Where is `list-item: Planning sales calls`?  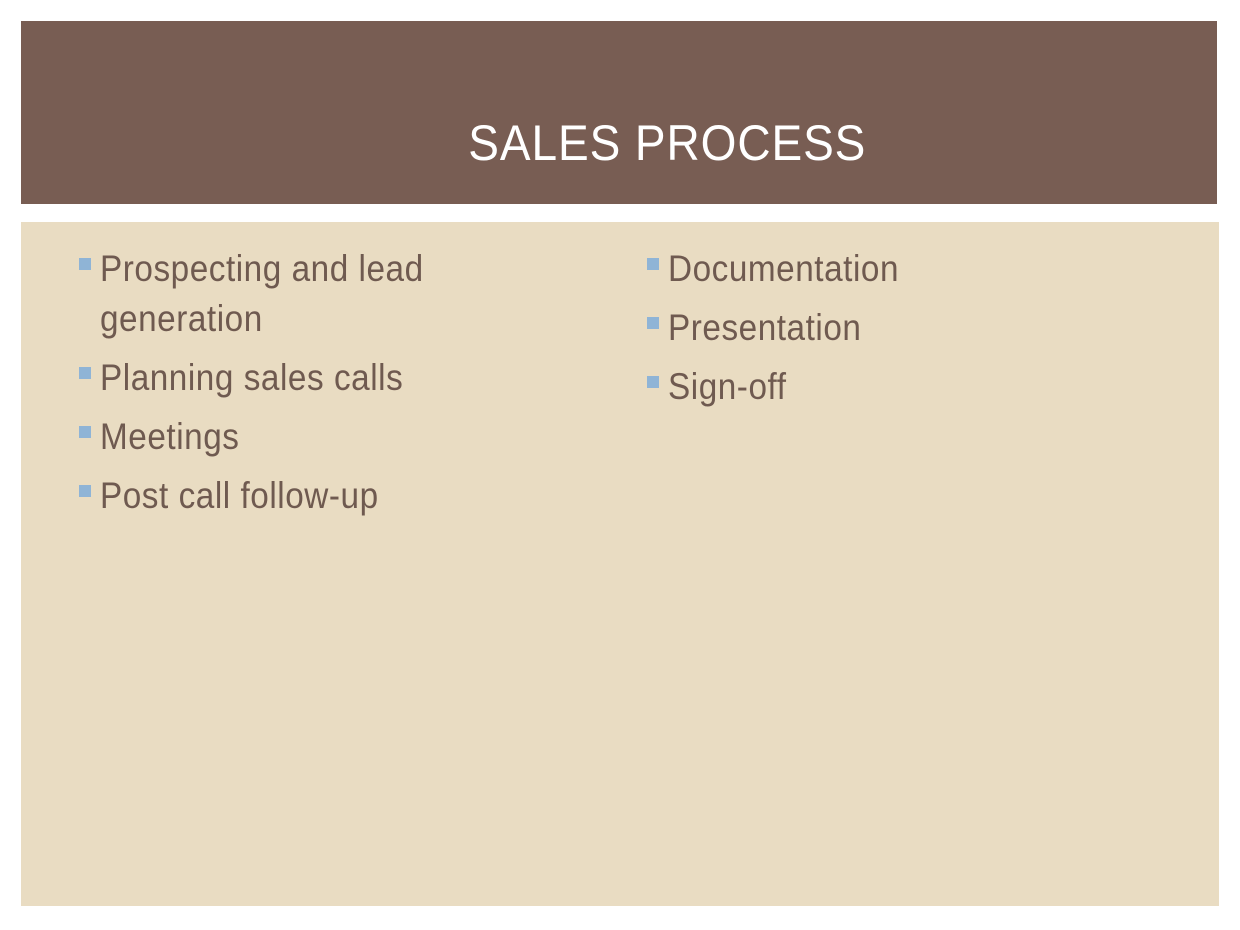
list-item: Planning sales calls is located at coordinates (288, 378).